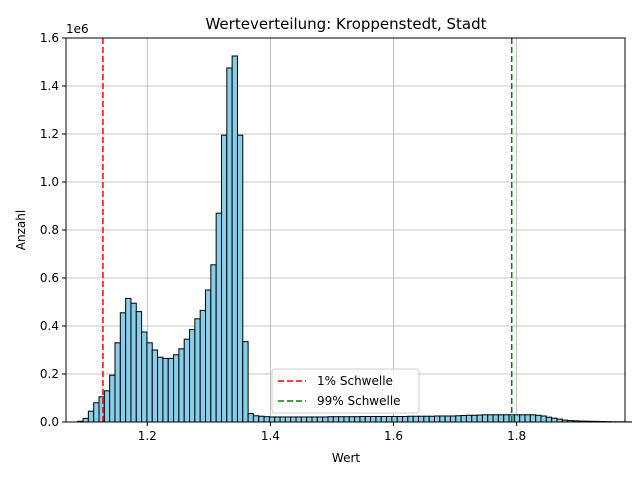 This screenshot has height=480, width=640. What do you see at coordinates (49, 38) in the screenshot?
I see `y-tick-label: 1.6` at bounding box center [49, 38].